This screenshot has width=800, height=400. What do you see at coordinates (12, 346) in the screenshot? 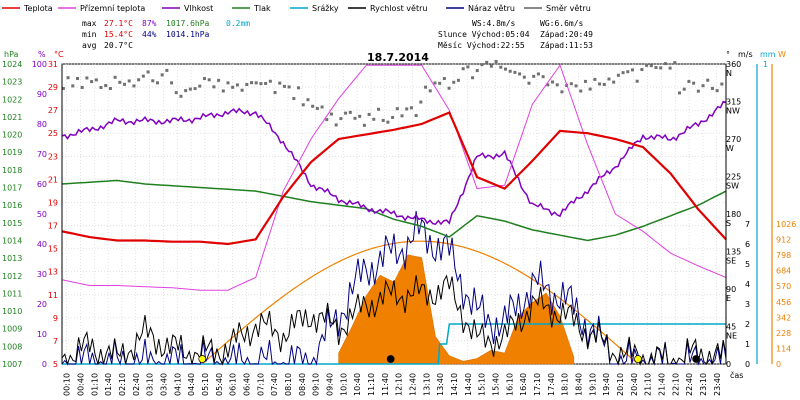
I see `pressure-tick-label: 1008` at bounding box center [12, 346].